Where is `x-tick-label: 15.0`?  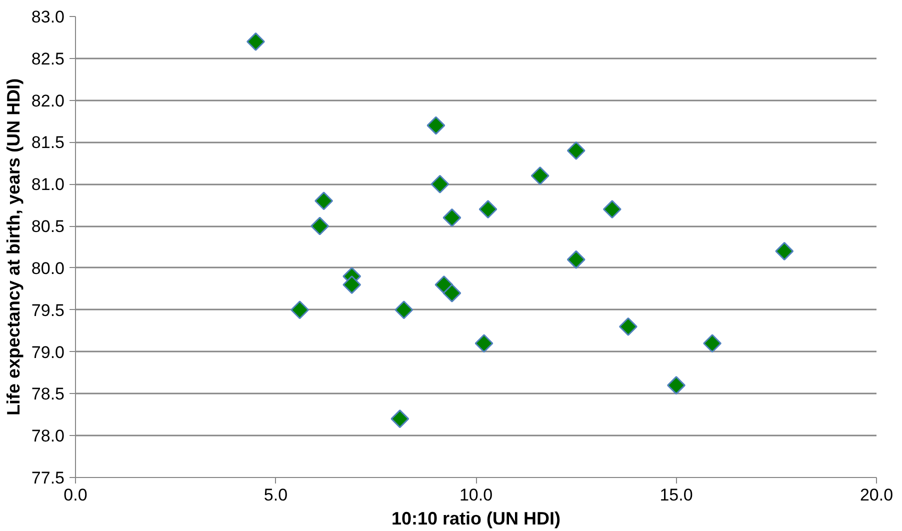
x-tick-label: 15.0 is located at coordinates (676, 495).